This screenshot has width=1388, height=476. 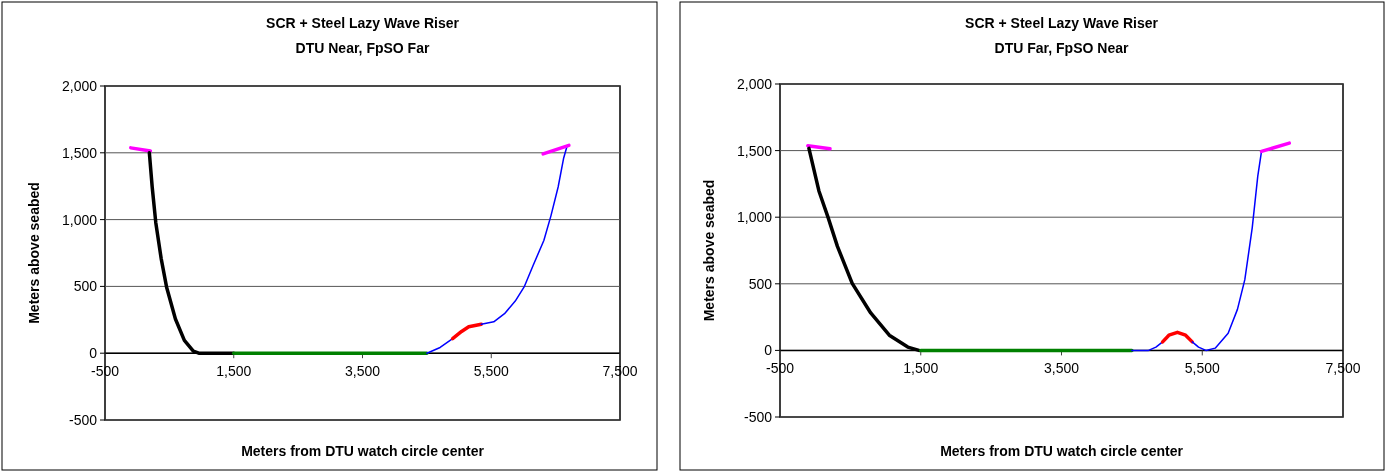 I want to click on chart-subtitle: DTU Near, FpSO Far, so click(x=362, y=48).